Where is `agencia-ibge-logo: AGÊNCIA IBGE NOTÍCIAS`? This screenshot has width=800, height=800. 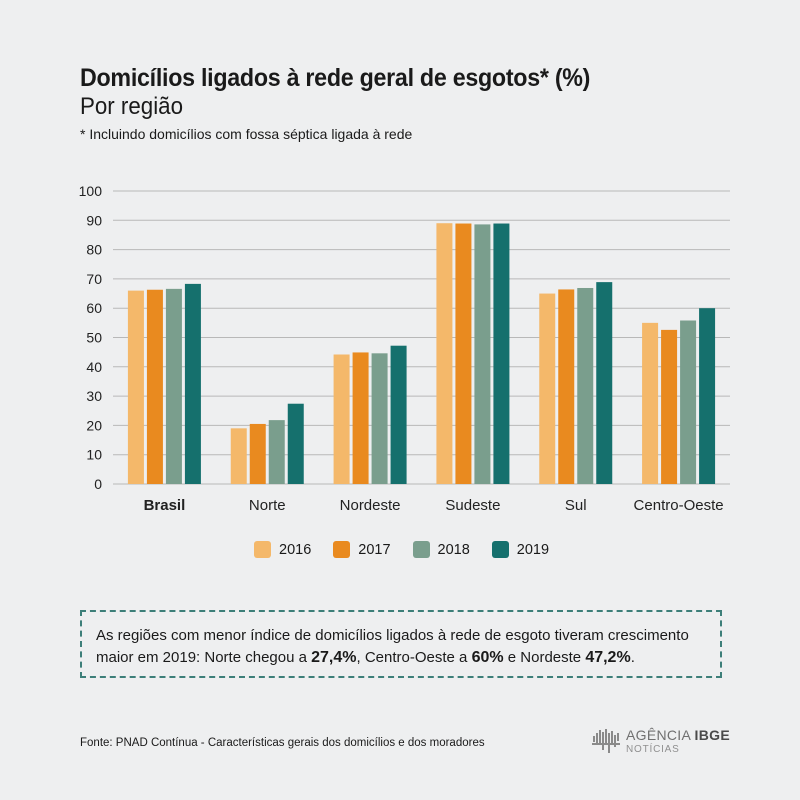 agencia-ibge-logo: AGÊNCIA IBGE NOTÍCIAS is located at coordinates (661, 742).